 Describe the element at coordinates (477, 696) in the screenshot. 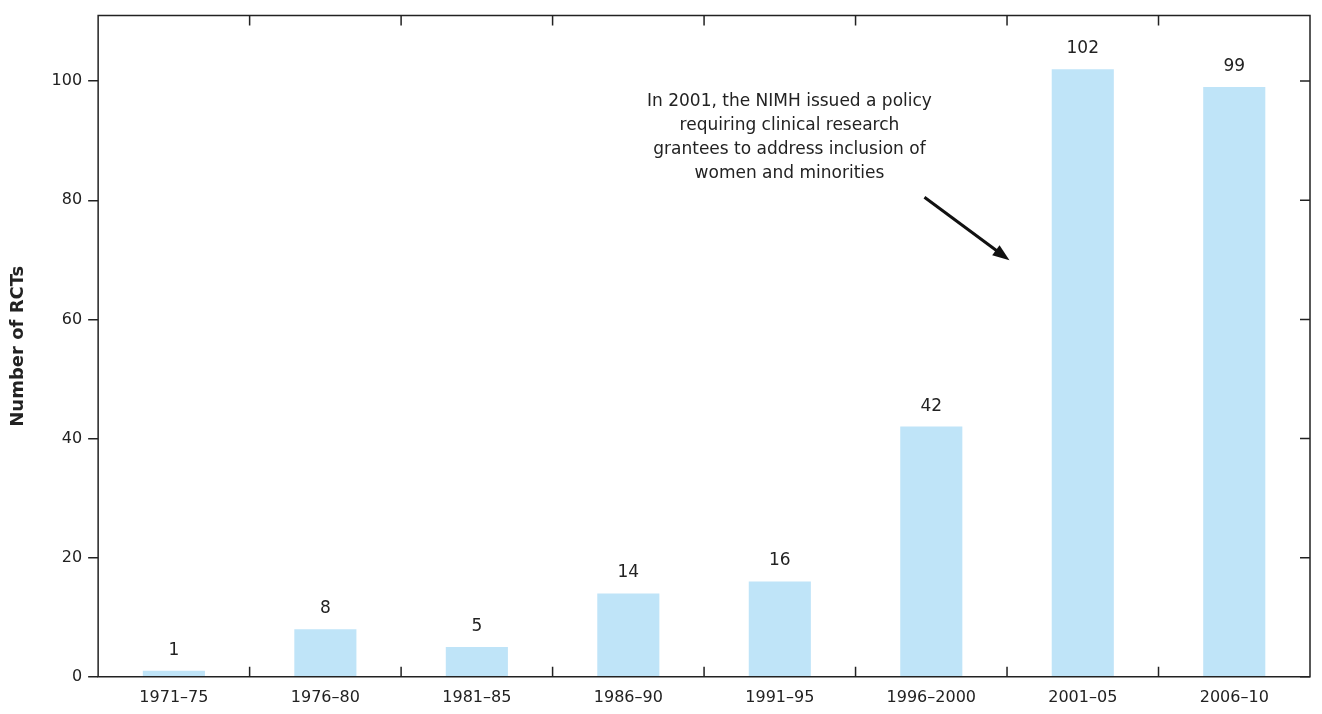

I see `x-tick-label: 1981–85` at that location.